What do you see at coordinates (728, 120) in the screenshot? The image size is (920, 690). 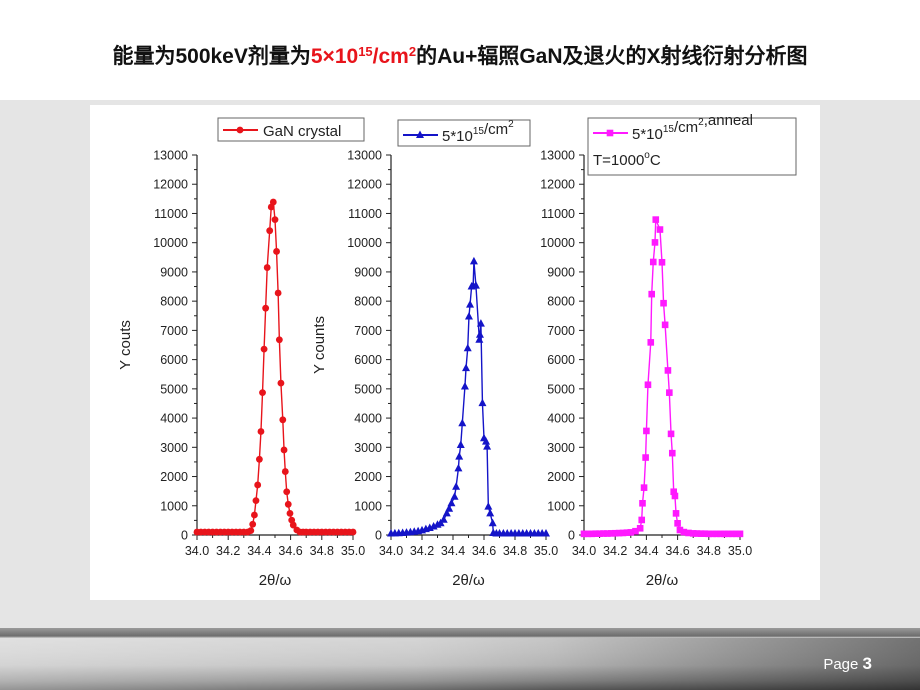 I see `legend-text: ,anneal` at bounding box center [728, 120].